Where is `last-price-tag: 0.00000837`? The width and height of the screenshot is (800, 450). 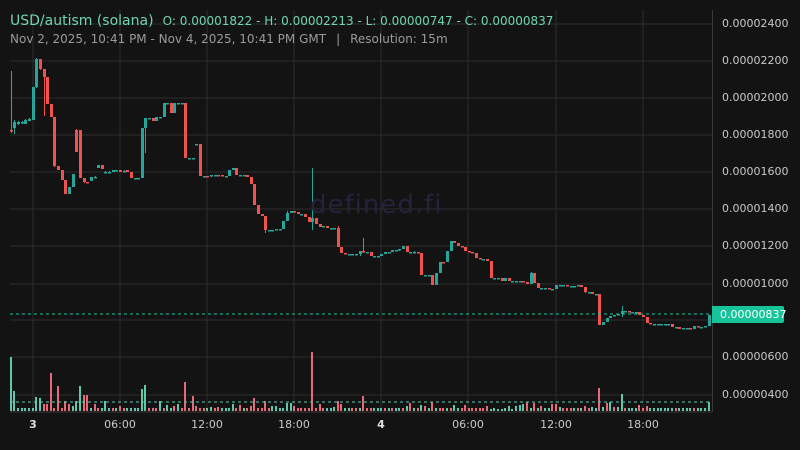 last-price-tag: 0.00000837 is located at coordinates (749, 314).